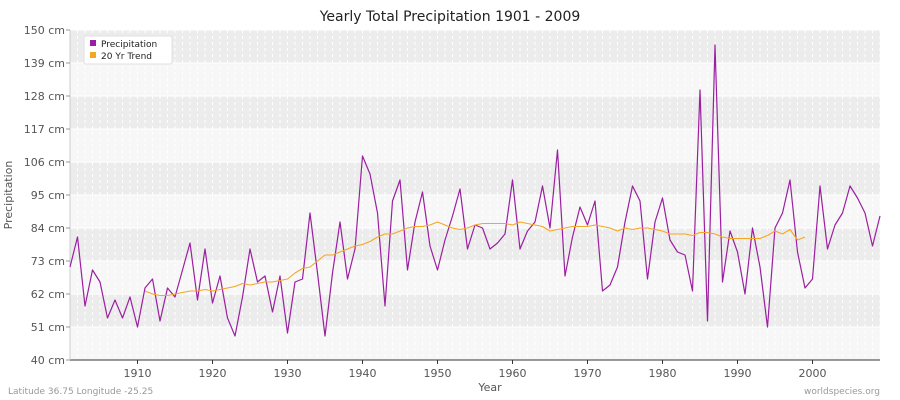 This screenshot has width=900, height=400. What do you see at coordinates (588, 373) in the screenshot?
I see `x-tick-label: 1970` at bounding box center [588, 373].